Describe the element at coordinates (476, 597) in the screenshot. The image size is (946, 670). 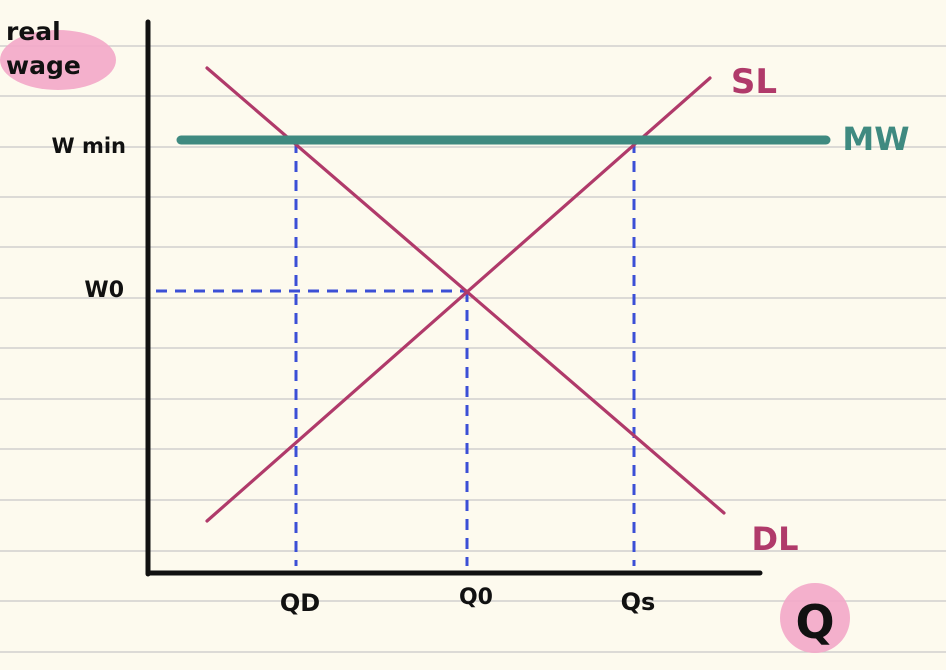
I see `q0-label: Q0` at that location.